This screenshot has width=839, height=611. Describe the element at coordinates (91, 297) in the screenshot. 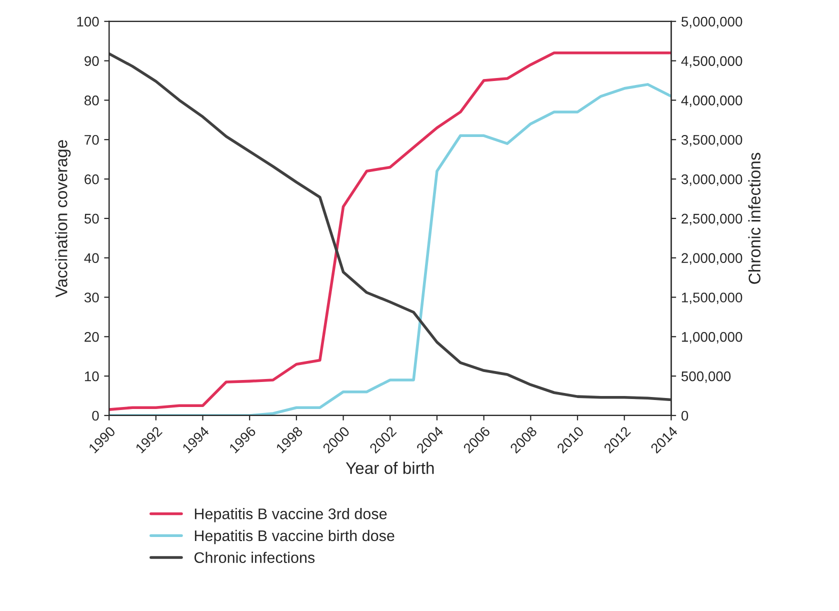

I see `y-tick-label: 30` at that location.